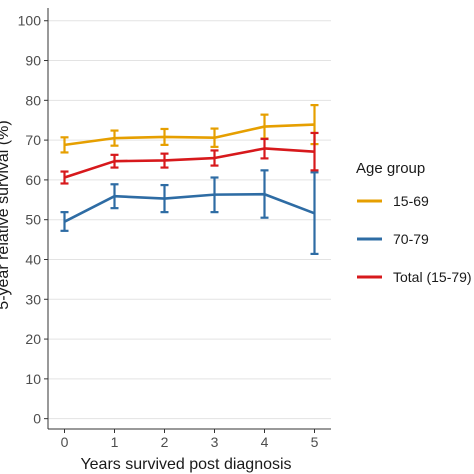 The image size is (474, 474). I want to click on legend-label: Total (15-79), so click(432, 277).